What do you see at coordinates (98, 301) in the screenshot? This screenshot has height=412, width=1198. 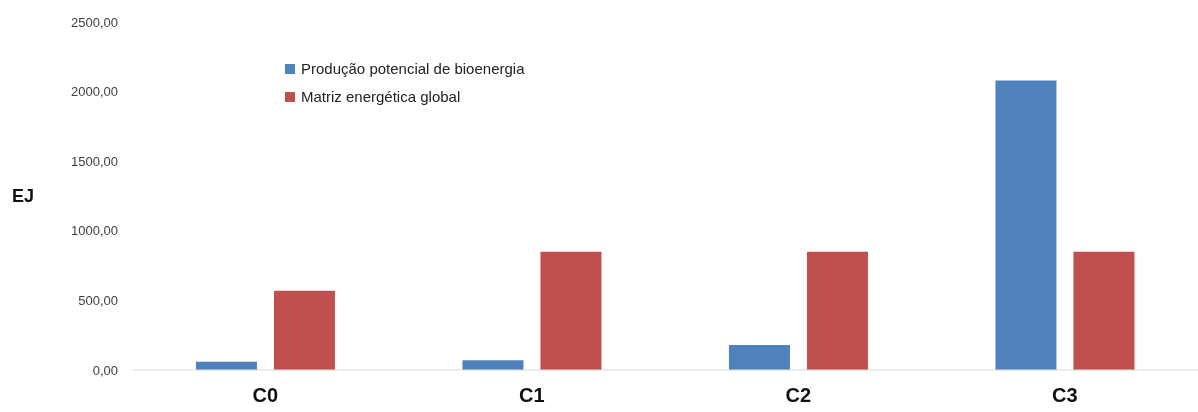 I see `y-tick-label: 500,00` at bounding box center [98, 301].